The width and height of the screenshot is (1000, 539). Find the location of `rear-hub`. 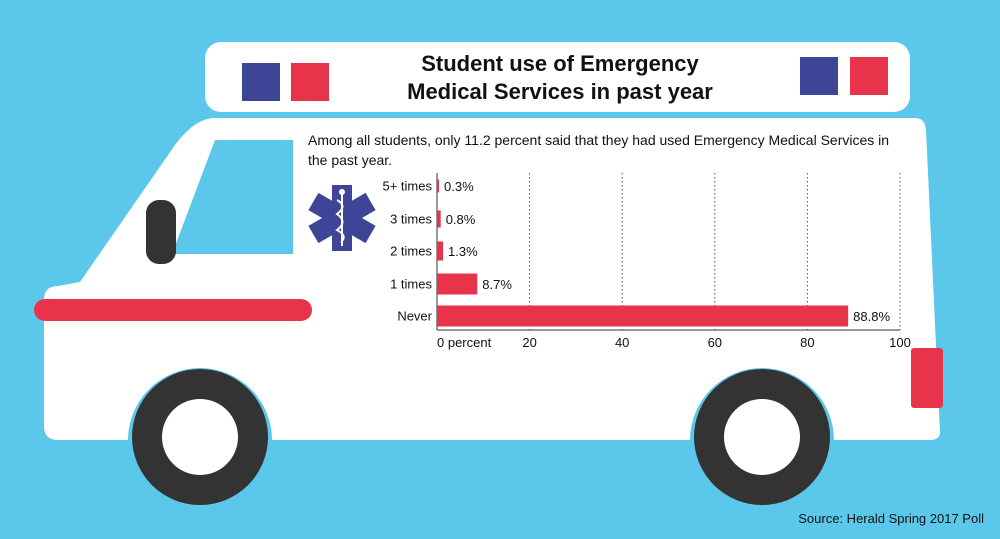

rear-hub is located at coordinates (762, 437).